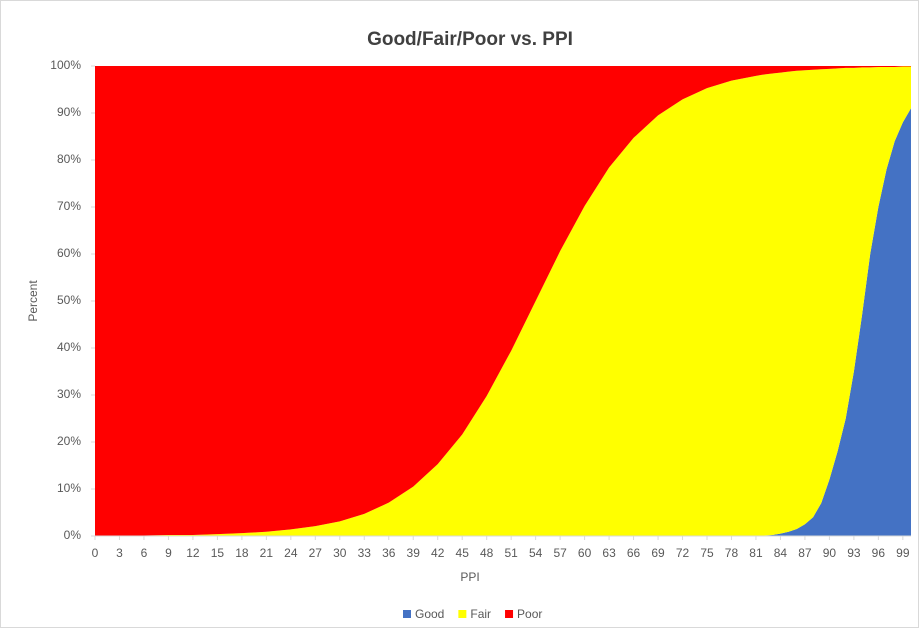 This screenshot has height=628, width=919. What do you see at coordinates (291, 553) in the screenshot?
I see `x-tick-label: 24` at bounding box center [291, 553].